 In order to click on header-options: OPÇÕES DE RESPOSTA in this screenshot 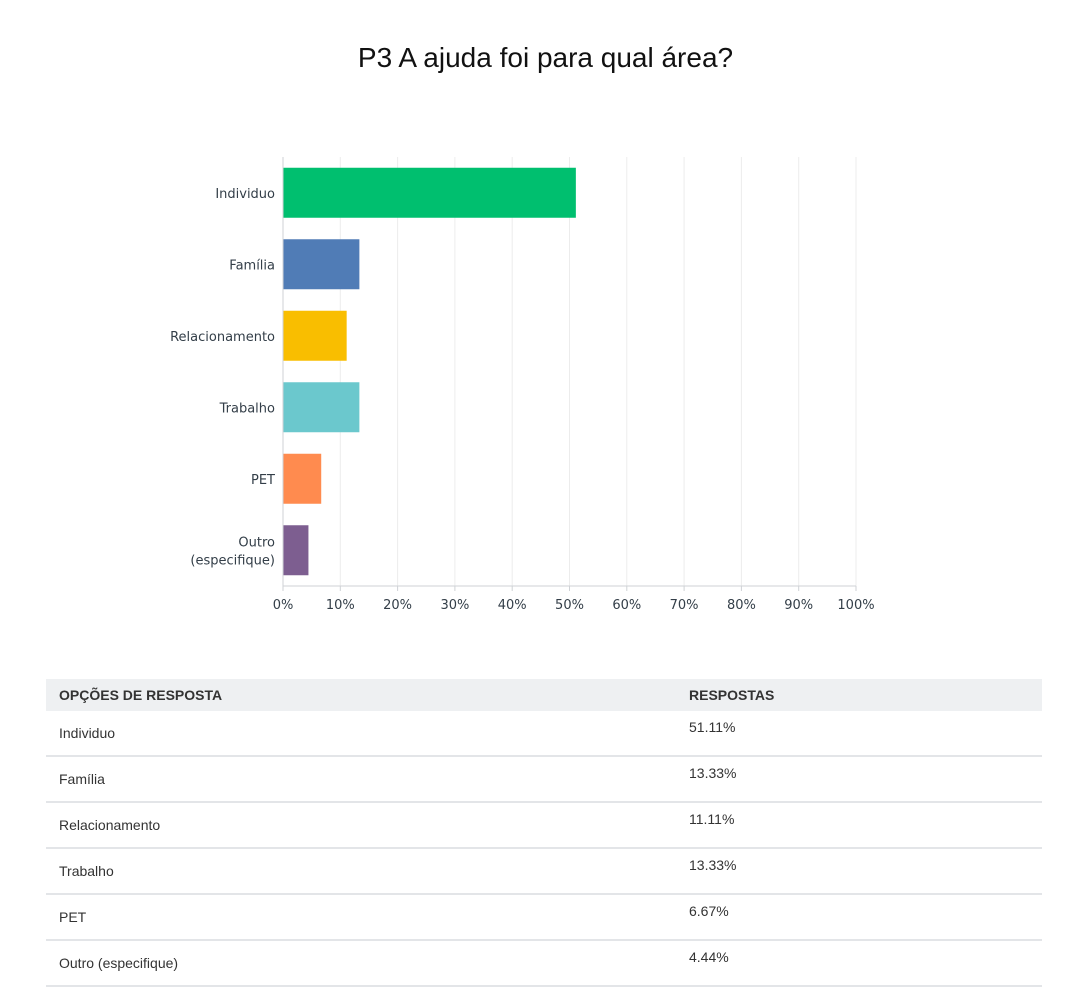, I will do `click(361, 695)`.